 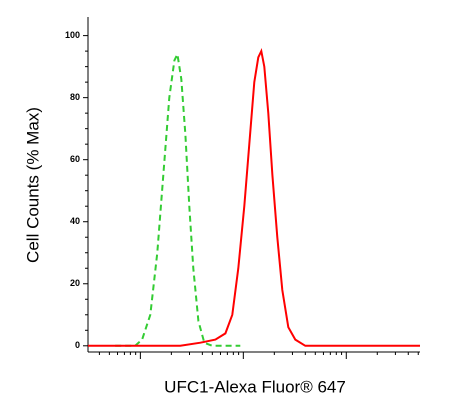 I want to click on y-tick-label: 40, so click(x=75, y=221).